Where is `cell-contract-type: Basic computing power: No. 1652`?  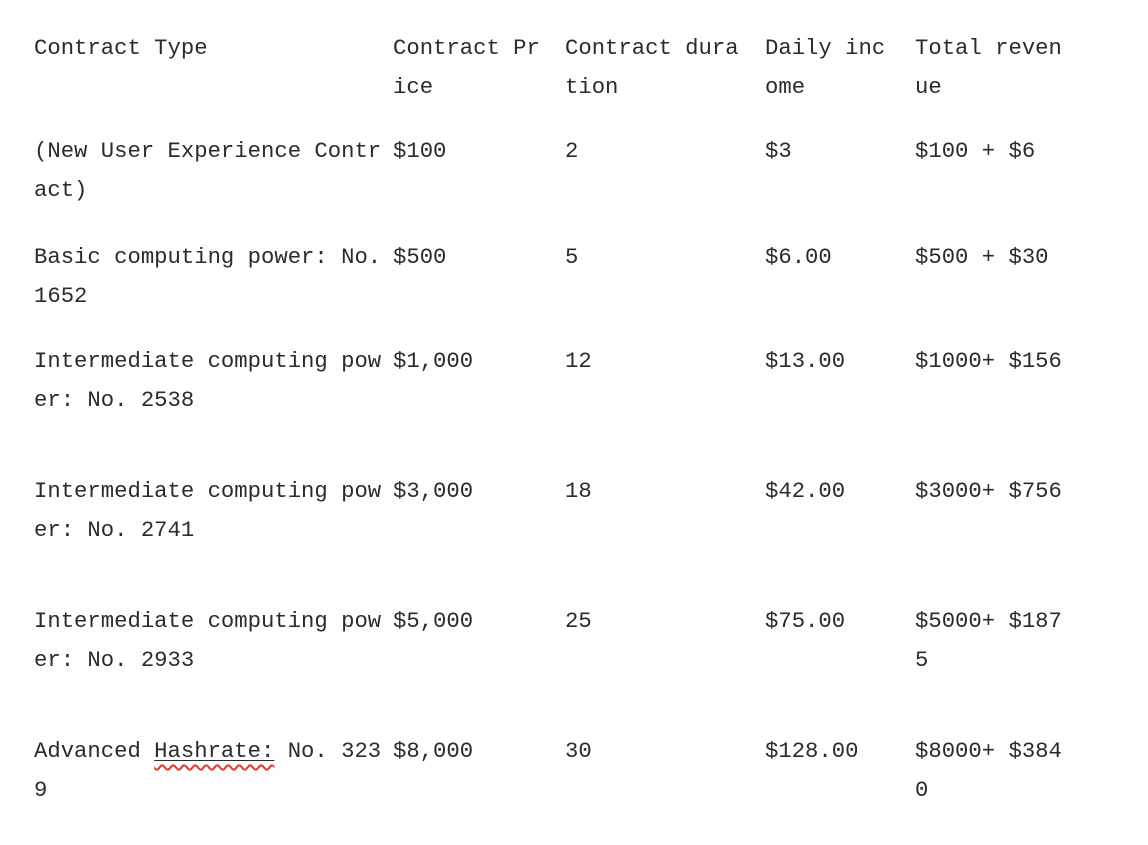 cell-contract-type: Basic computing power: No. 1652 is located at coordinates (208, 276).